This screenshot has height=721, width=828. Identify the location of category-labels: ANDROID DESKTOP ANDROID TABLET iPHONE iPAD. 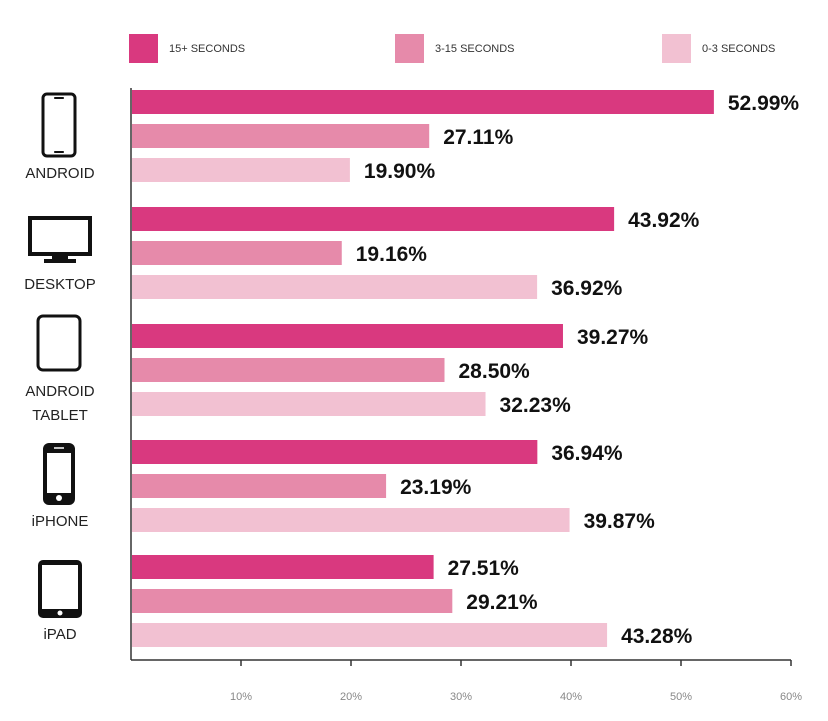
(59, 404).